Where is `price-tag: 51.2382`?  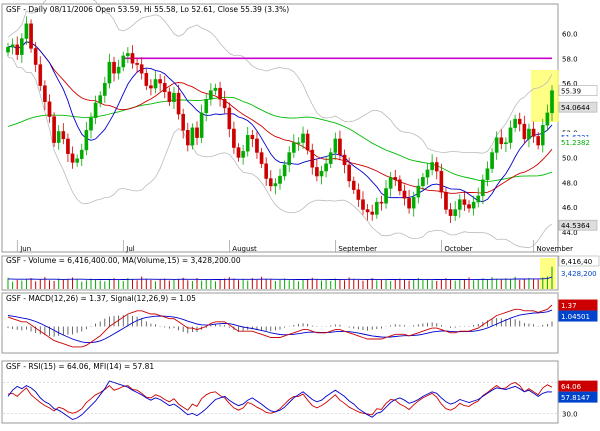 price-tag: 51.2382 is located at coordinates (575, 143).